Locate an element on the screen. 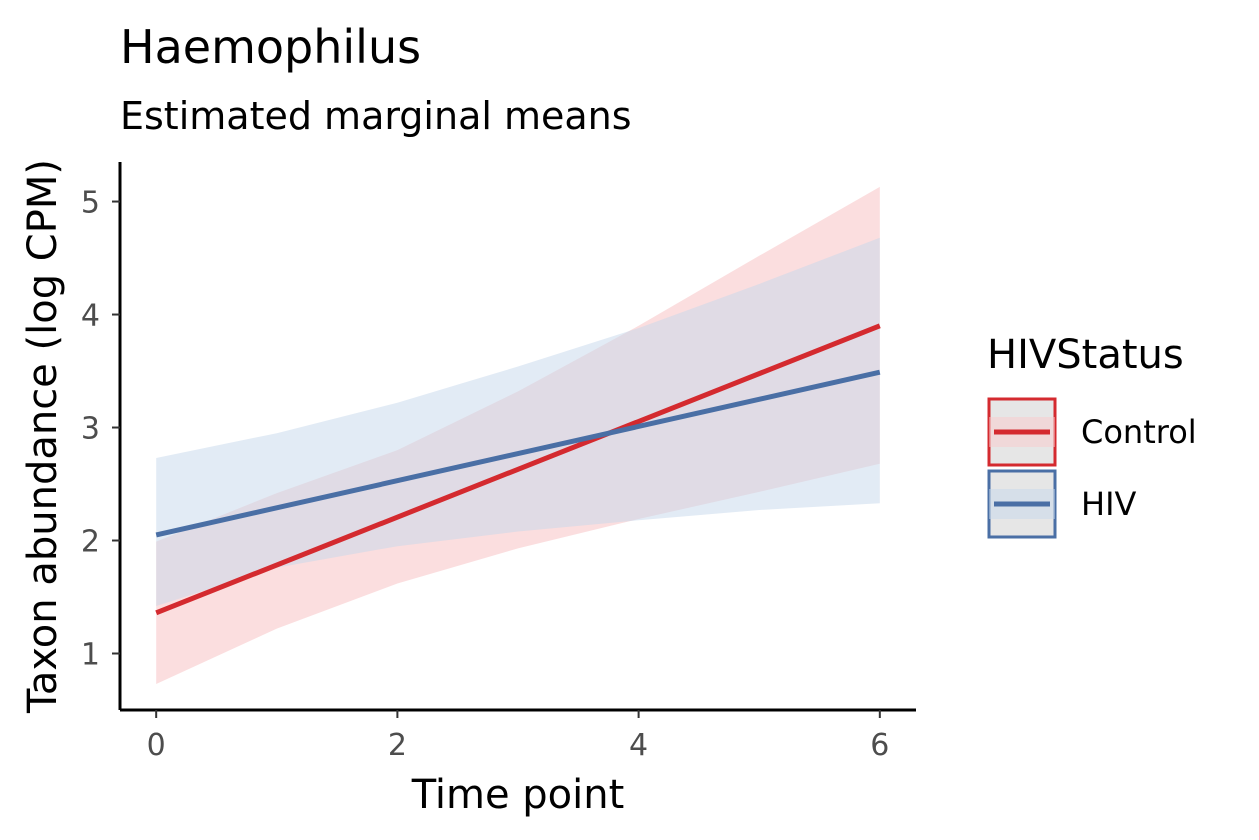  series-line-hiv is located at coordinates (518, 453).